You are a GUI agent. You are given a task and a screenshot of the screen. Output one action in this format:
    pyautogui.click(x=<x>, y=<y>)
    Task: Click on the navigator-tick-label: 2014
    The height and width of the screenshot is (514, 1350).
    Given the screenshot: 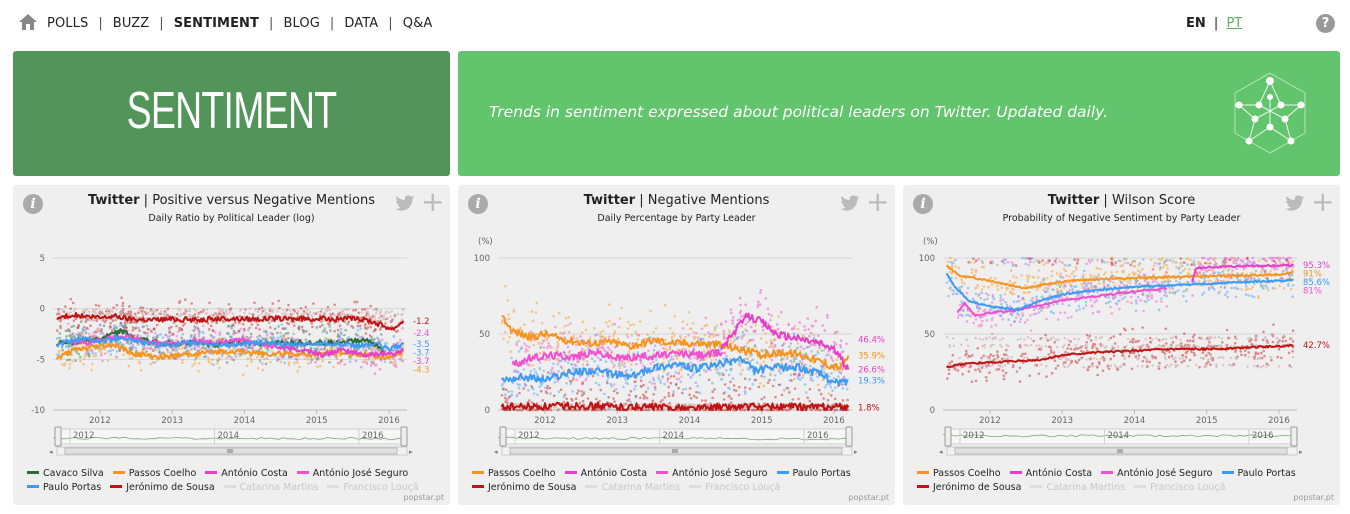 What is the action you would take?
    pyautogui.click(x=228, y=436)
    